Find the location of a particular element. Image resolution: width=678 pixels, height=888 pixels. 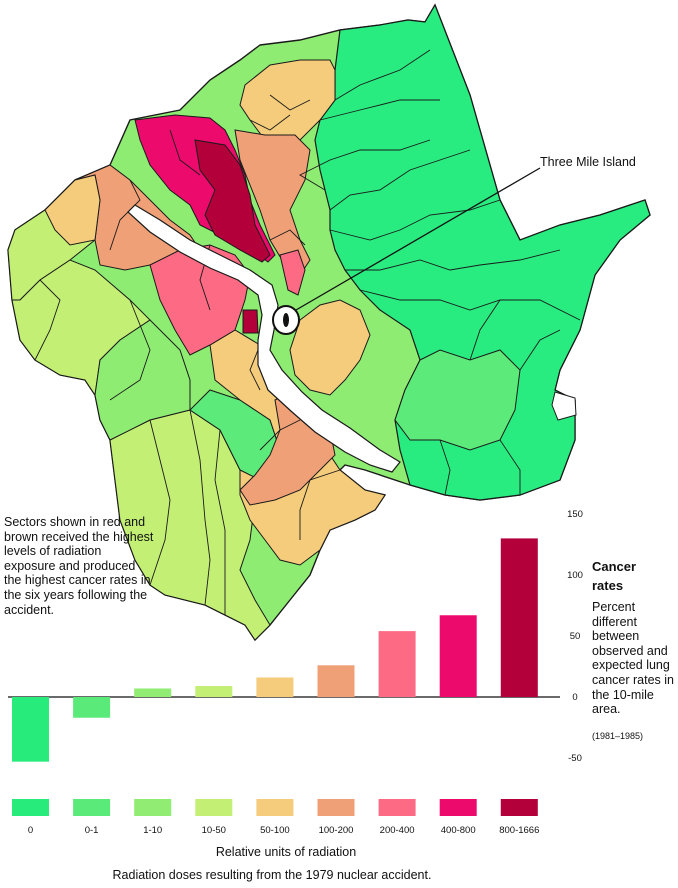

map-east-river-orange-sectors is located at coordinates (330, 347).